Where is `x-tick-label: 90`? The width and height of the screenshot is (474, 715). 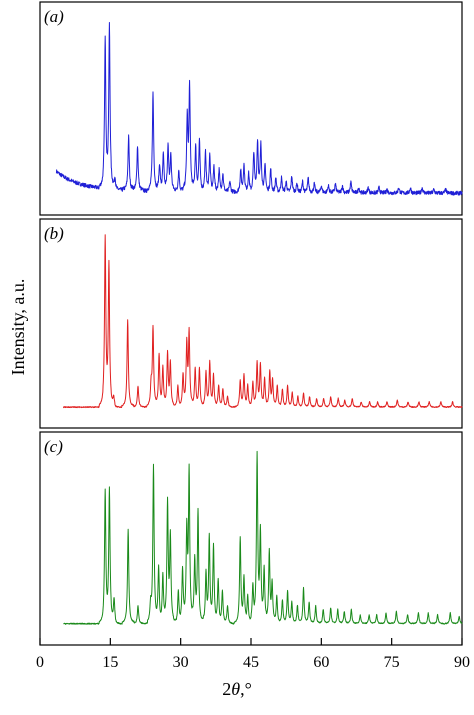
x-tick-label: 90 is located at coordinates (462, 662).